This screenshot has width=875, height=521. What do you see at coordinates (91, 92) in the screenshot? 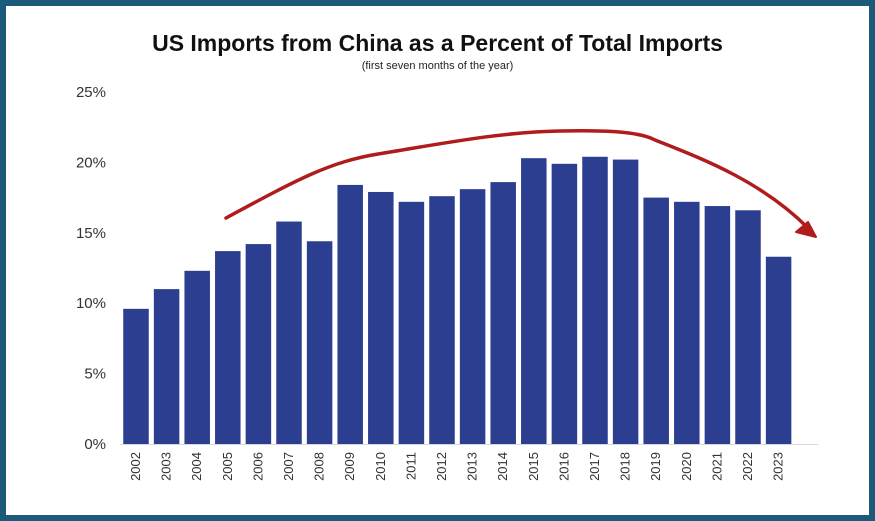
I see `y-tick-label: 25%` at bounding box center [91, 92].